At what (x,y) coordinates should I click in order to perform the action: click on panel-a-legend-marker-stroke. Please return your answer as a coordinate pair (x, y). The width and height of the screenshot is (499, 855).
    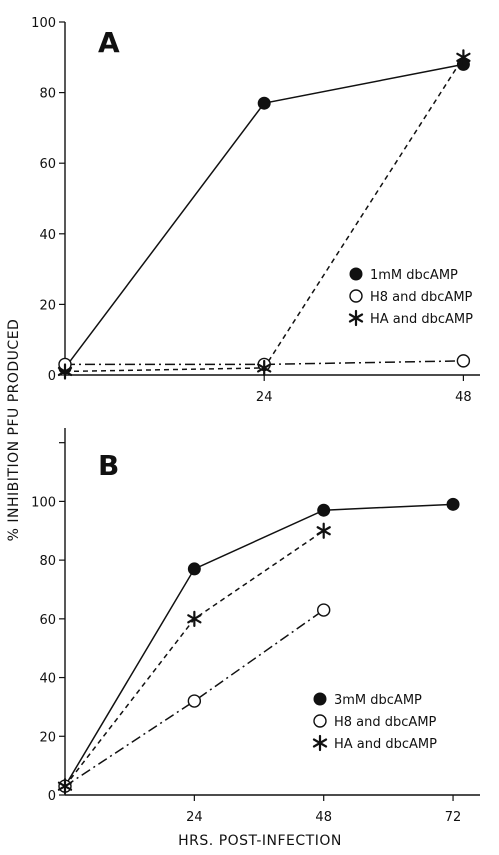
    Looking at the image, I should click on (356, 318).